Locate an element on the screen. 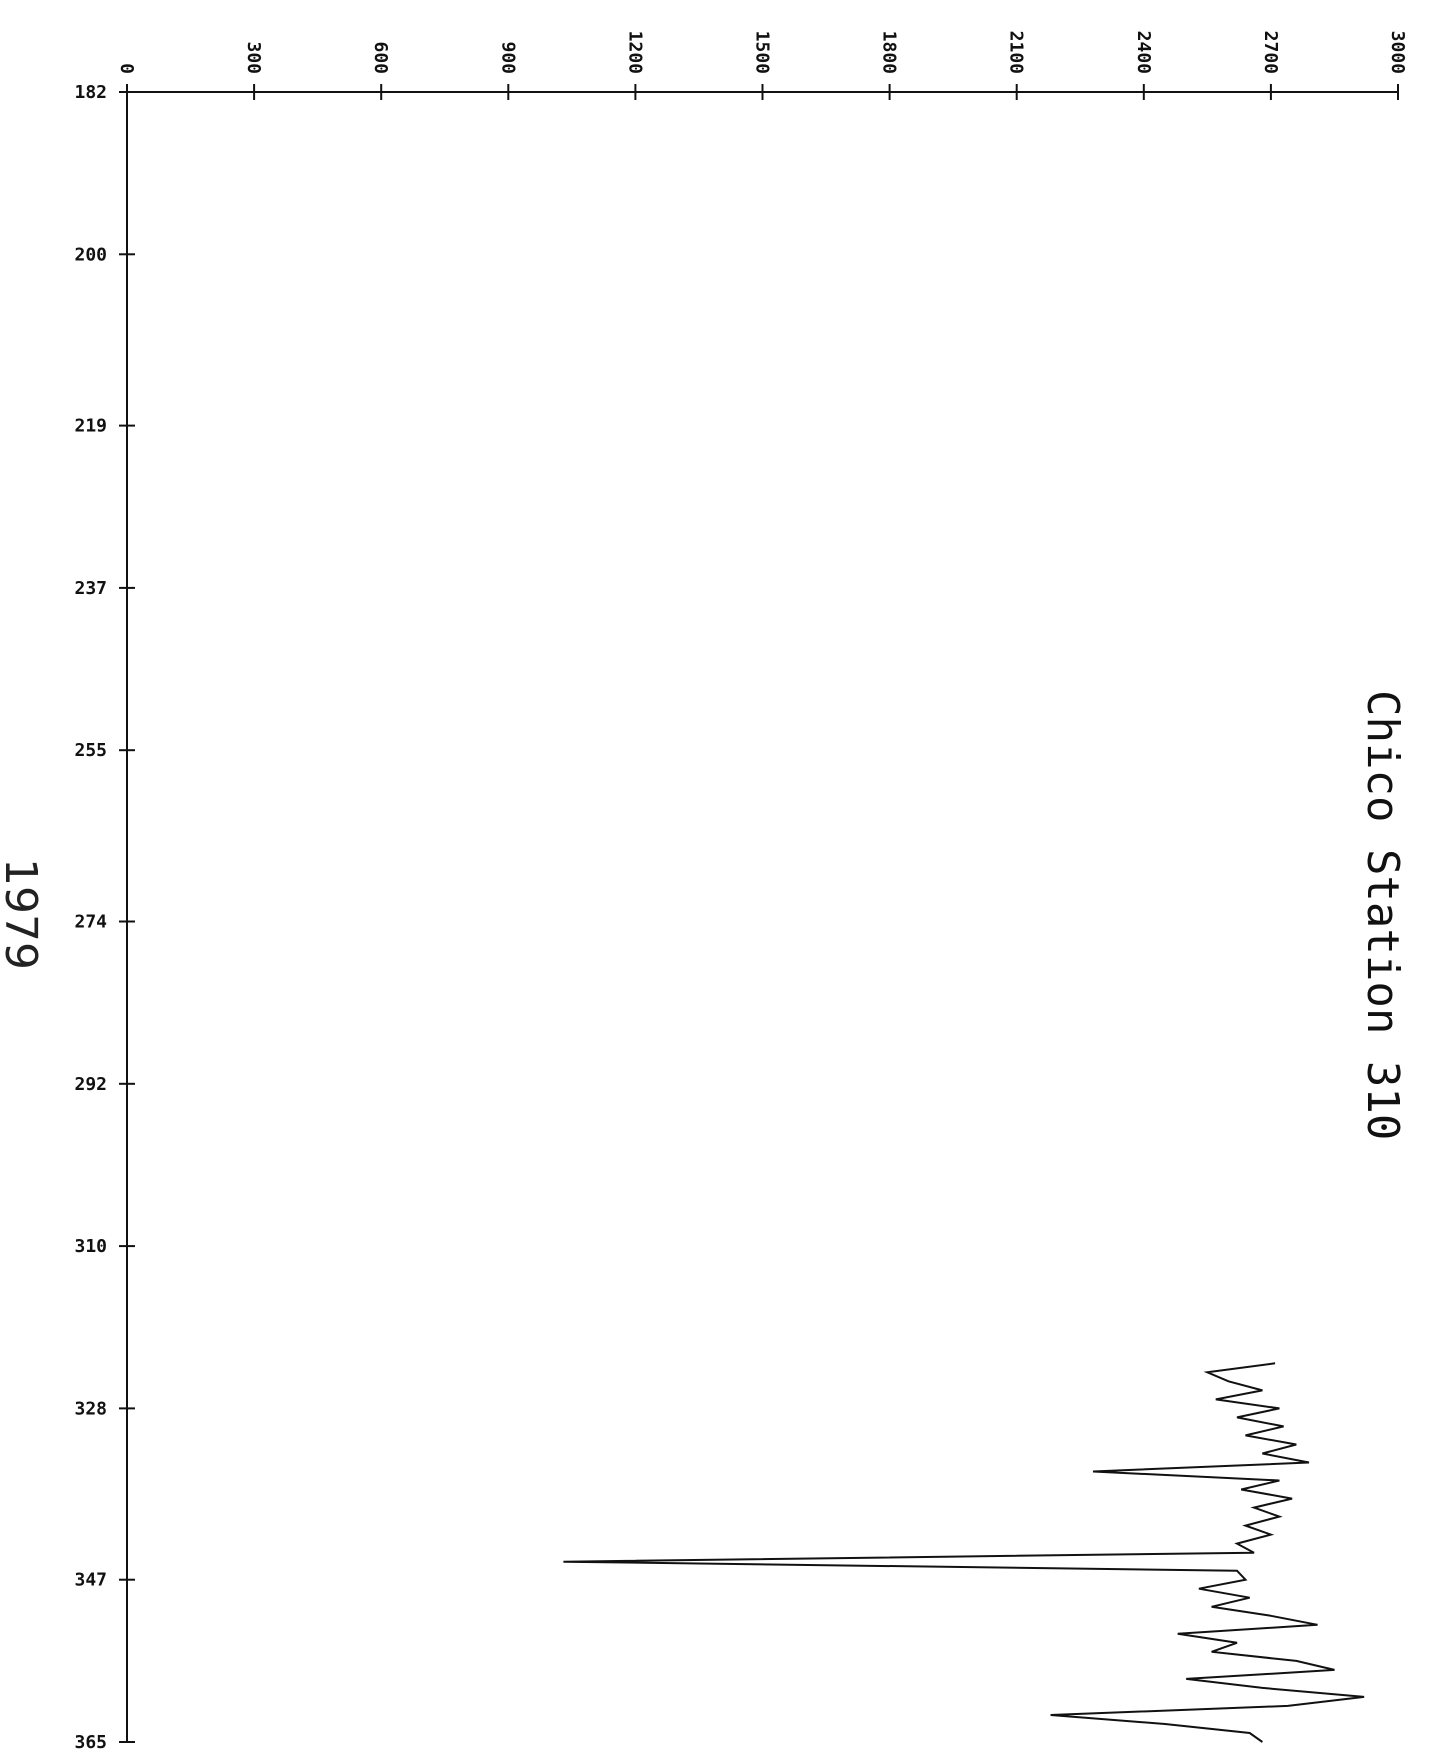 Image resolution: width=1433 pixels, height=1754 pixels. x-tick-label: 365 is located at coordinates (90, 1742).